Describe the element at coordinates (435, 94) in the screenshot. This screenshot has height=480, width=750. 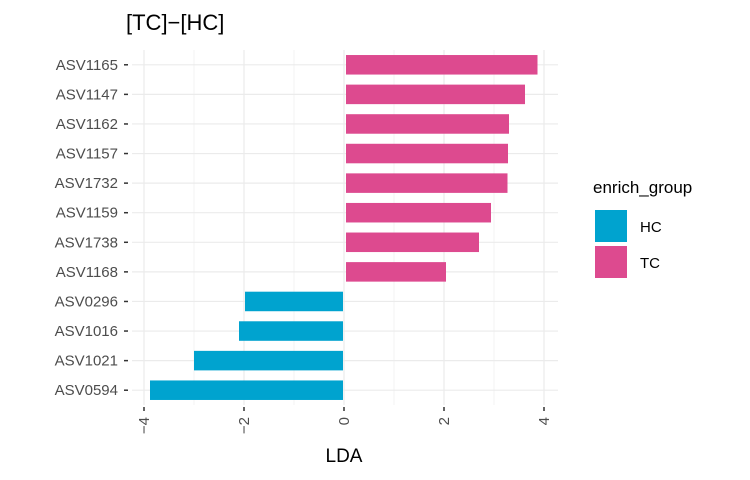
I see `bar-asv1147` at that location.